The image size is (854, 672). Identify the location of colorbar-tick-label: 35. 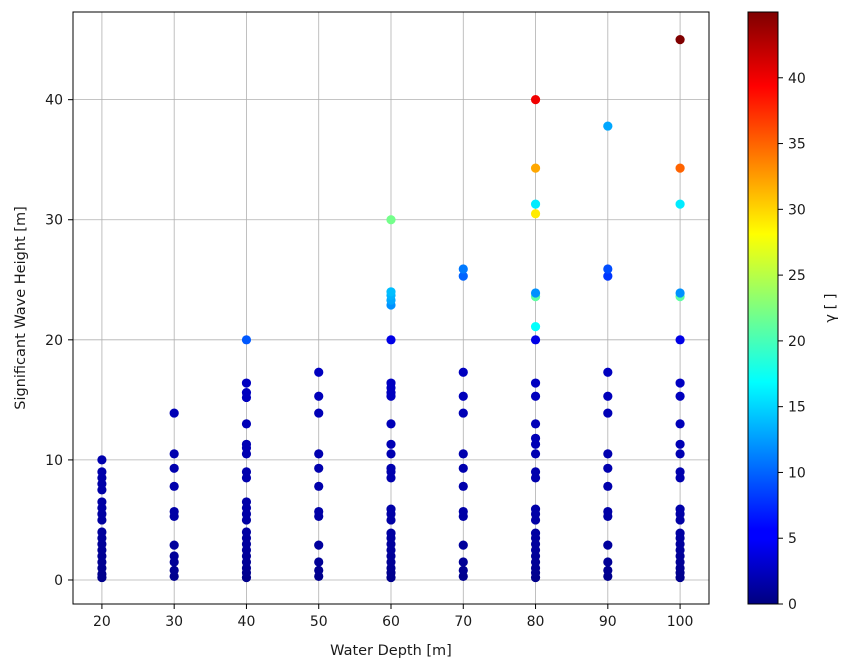
(797, 145).